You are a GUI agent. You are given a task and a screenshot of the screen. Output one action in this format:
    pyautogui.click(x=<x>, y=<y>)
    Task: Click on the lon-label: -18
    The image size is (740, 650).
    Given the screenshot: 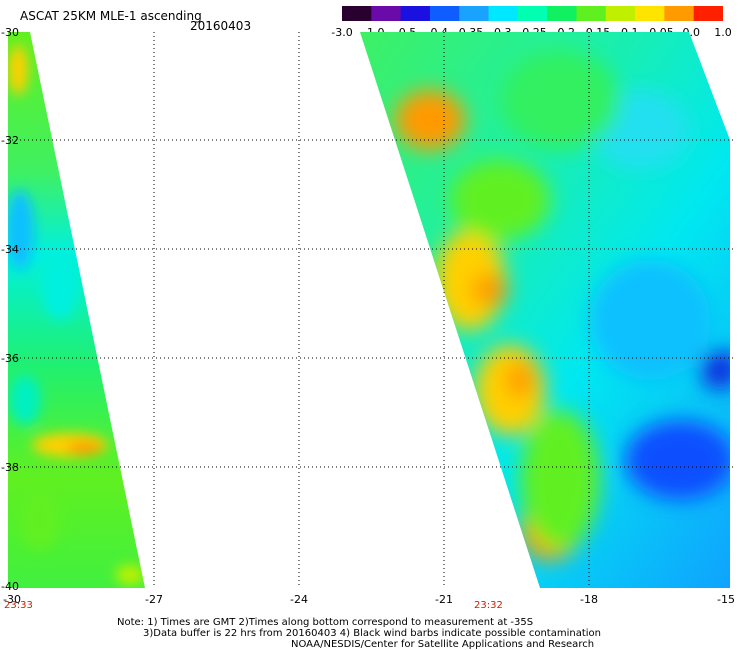 What is the action you would take?
    pyautogui.click(x=589, y=599)
    